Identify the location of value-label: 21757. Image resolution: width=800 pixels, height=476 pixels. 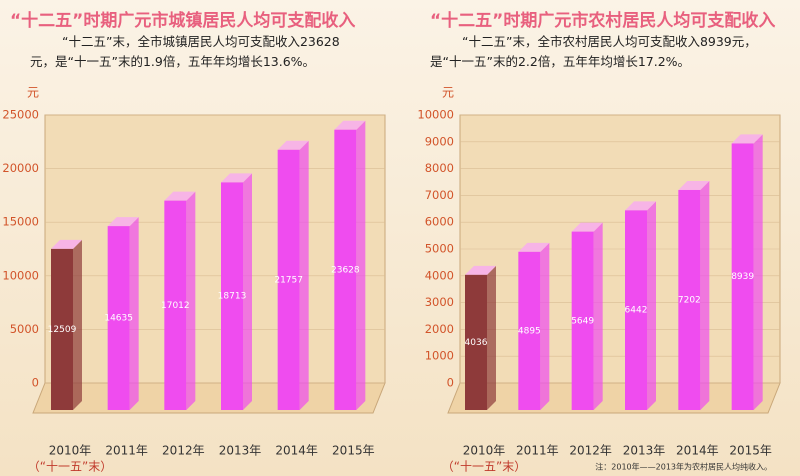
(288, 280).